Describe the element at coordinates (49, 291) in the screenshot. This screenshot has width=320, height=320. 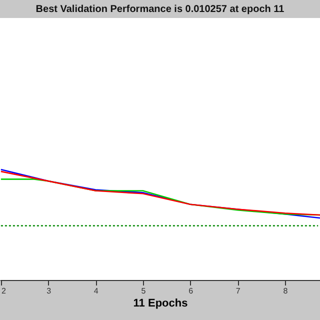
I see `x-tick-label: 3` at that location.